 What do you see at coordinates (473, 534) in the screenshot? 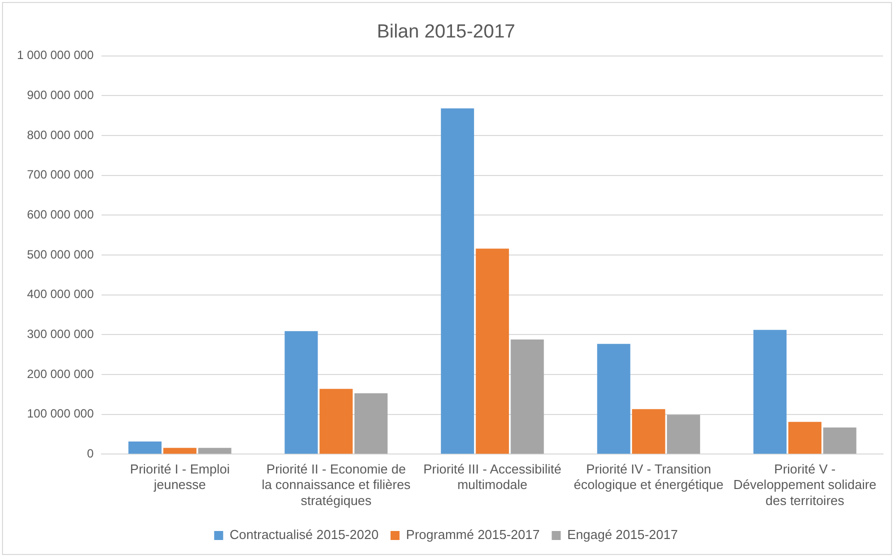
I see `legend-label: Programmé 2015-2017` at bounding box center [473, 534].